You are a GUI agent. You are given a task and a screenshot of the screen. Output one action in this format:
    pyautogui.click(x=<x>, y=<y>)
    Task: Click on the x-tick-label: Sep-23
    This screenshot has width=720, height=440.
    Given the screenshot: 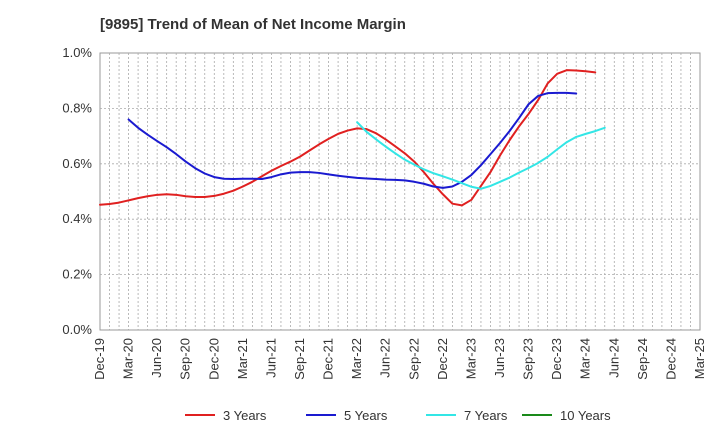 What is the action you would take?
    pyautogui.click(x=528, y=359)
    